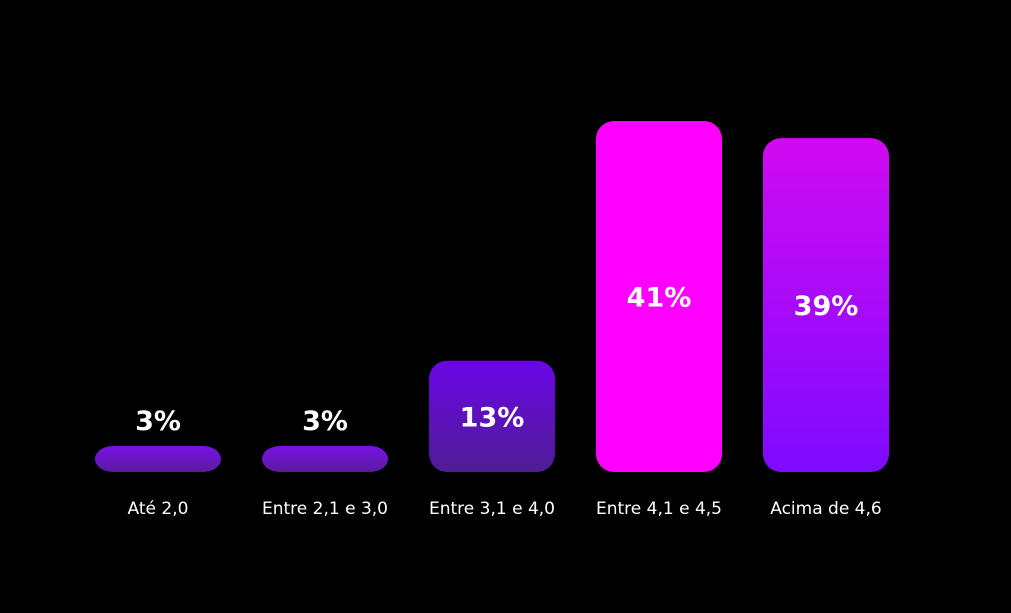  Describe the element at coordinates (158, 509) in the screenshot. I see `category-label-1: Até 2,0` at that location.